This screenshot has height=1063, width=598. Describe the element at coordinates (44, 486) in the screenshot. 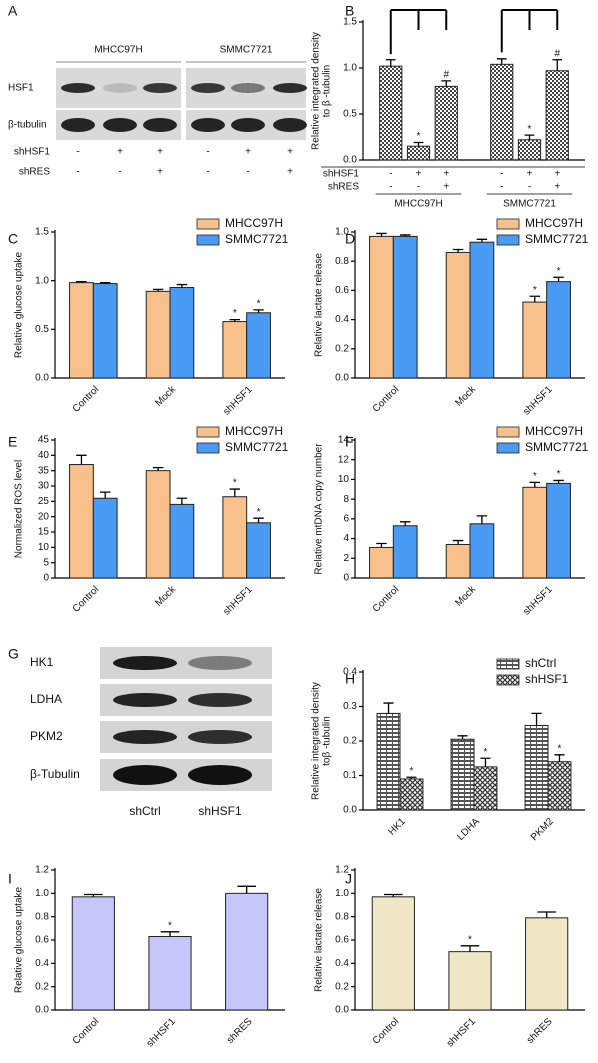

I see `y-tick-label: 30` at that location.